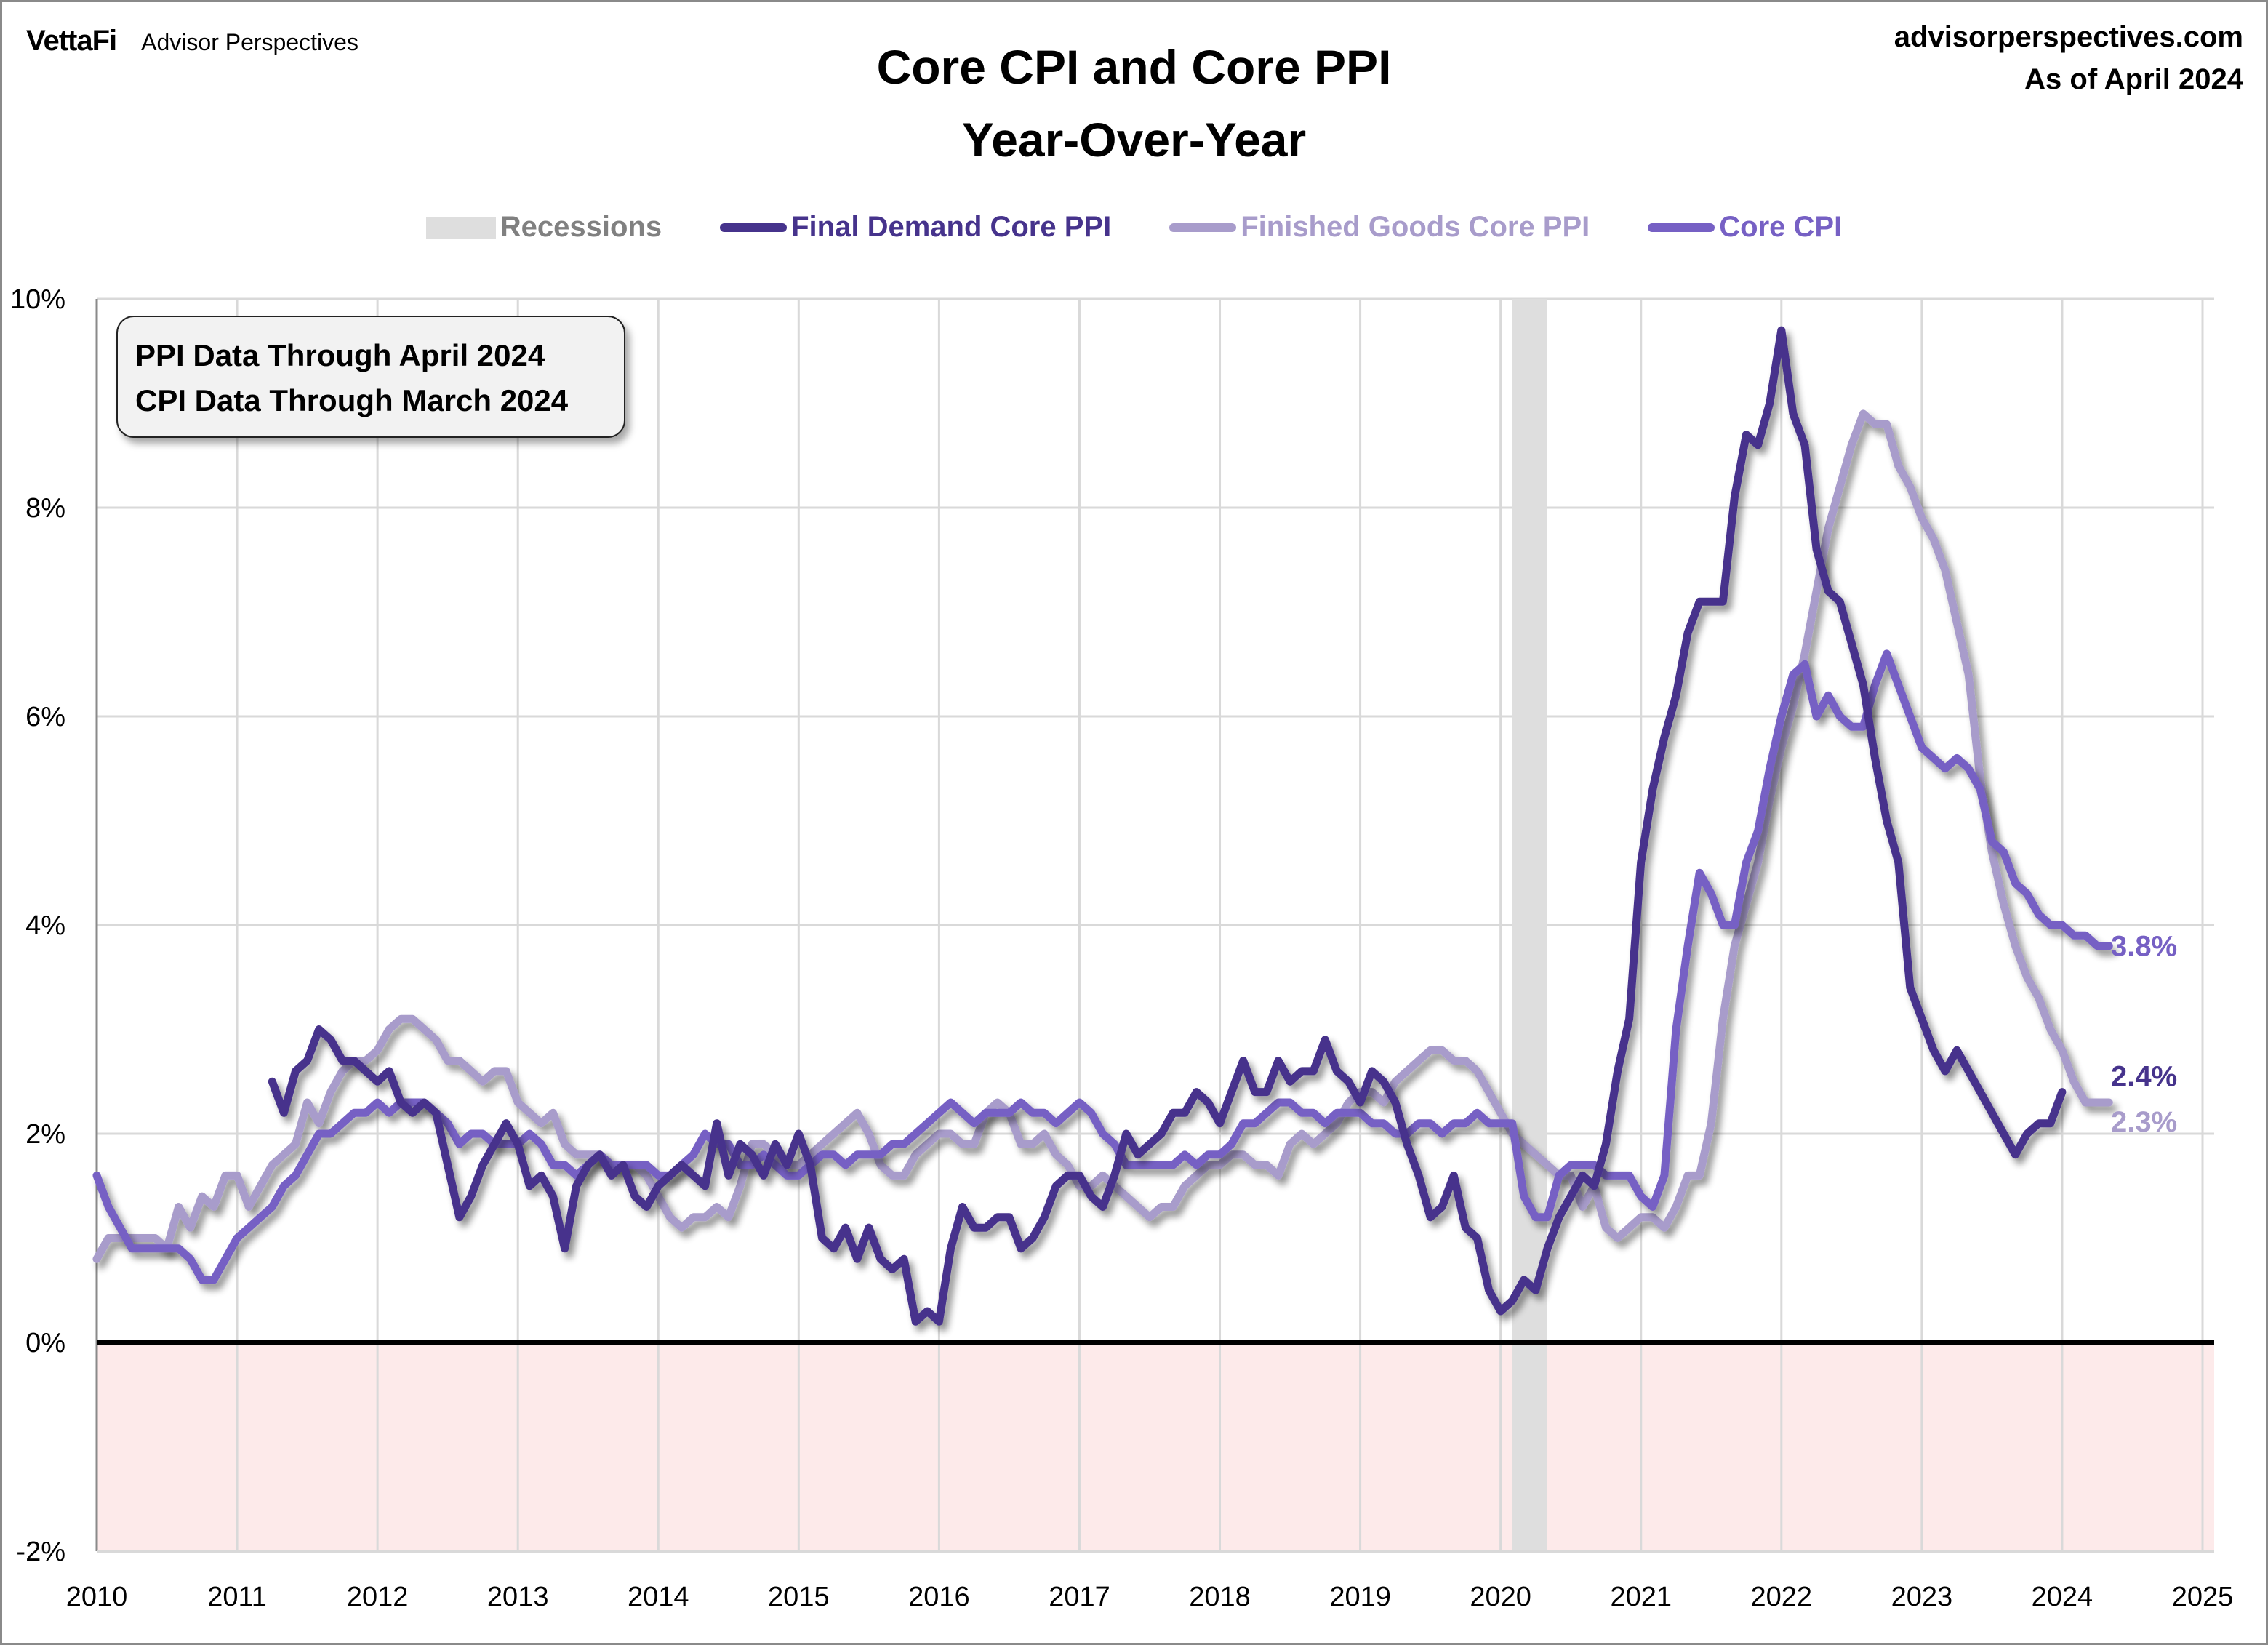 The width and height of the screenshot is (2268, 1645). What do you see at coordinates (799, 1597) in the screenshot?
I see `x-tick-label: 2015` at bounding box center [799, 1597].